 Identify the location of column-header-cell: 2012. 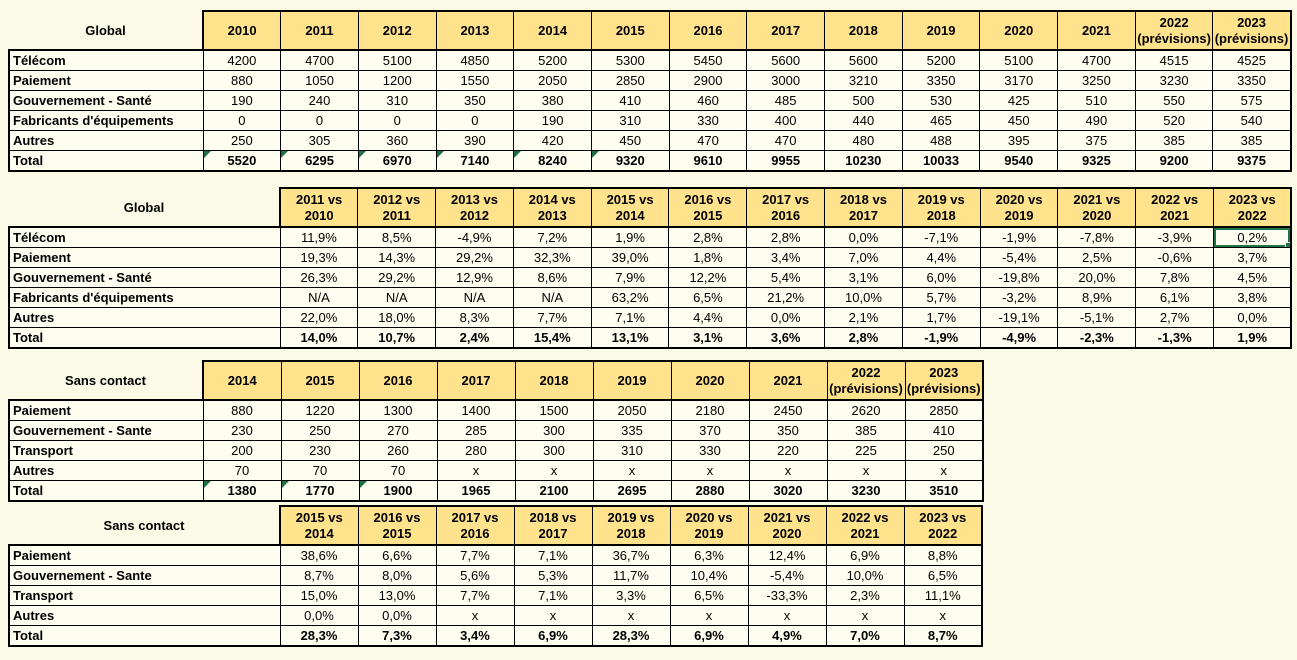
(397, 30).